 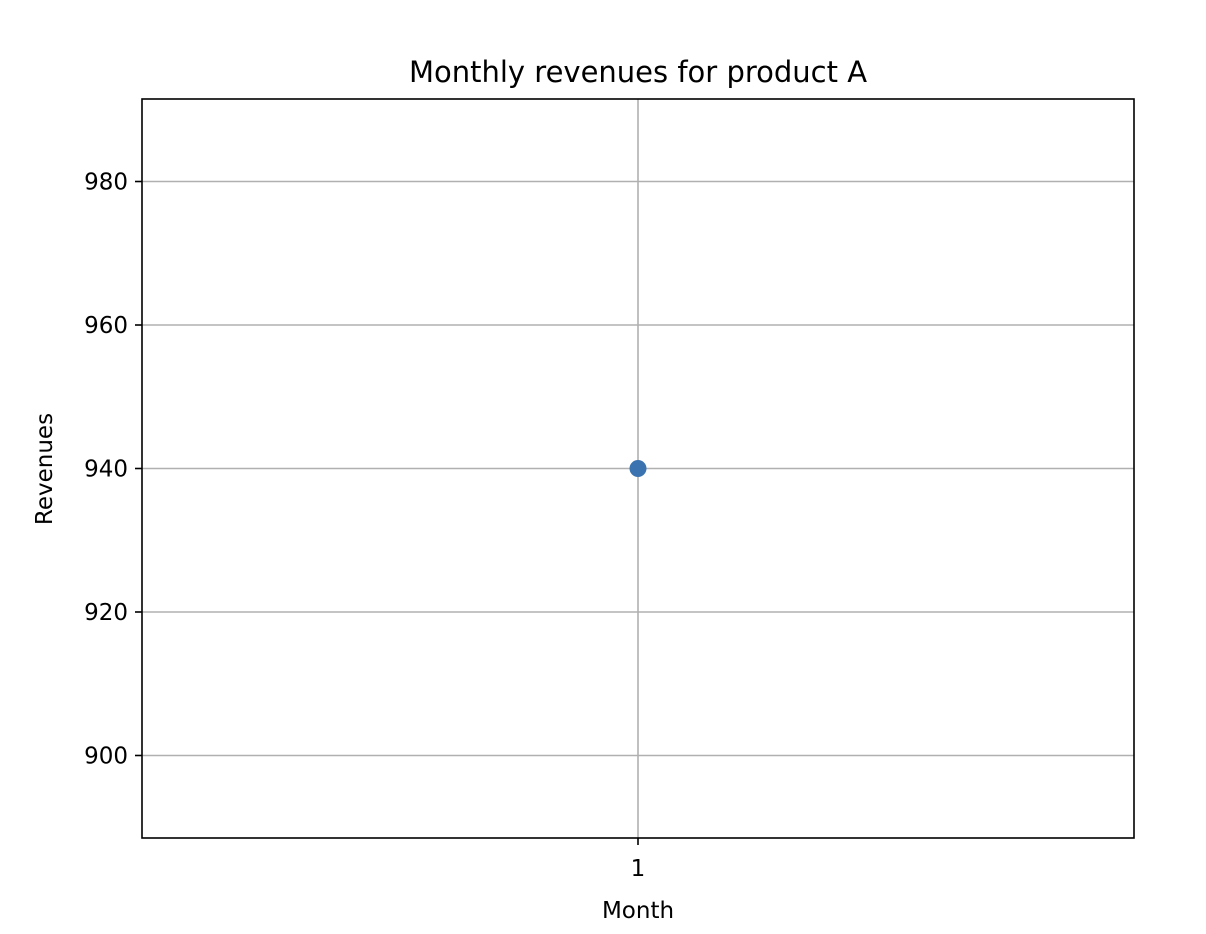 I want to click on chart-title: Monthly revenues for product A, so click(x=638, y=72).